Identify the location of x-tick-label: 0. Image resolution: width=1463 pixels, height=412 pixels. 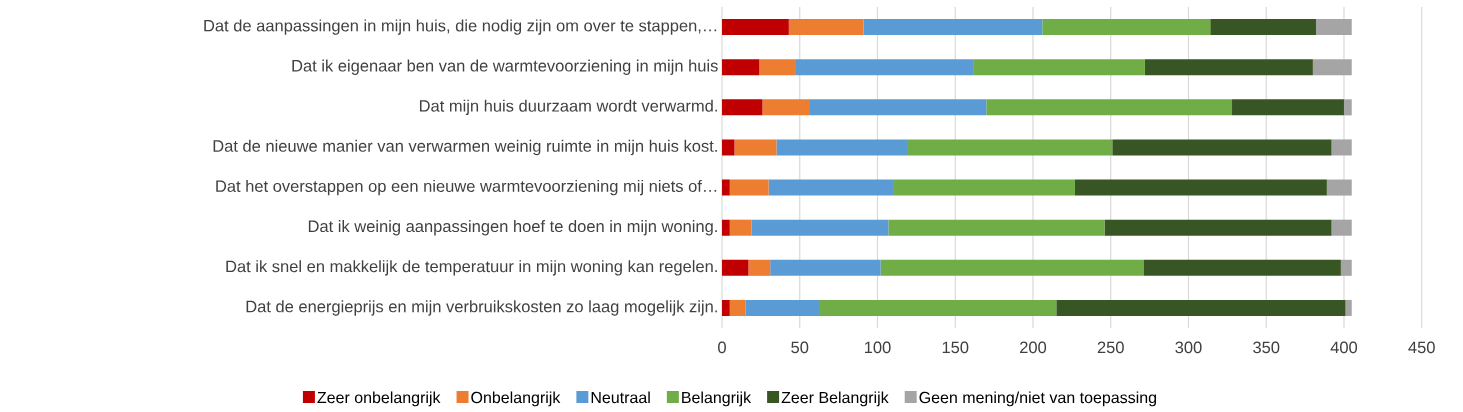
(722, 347).